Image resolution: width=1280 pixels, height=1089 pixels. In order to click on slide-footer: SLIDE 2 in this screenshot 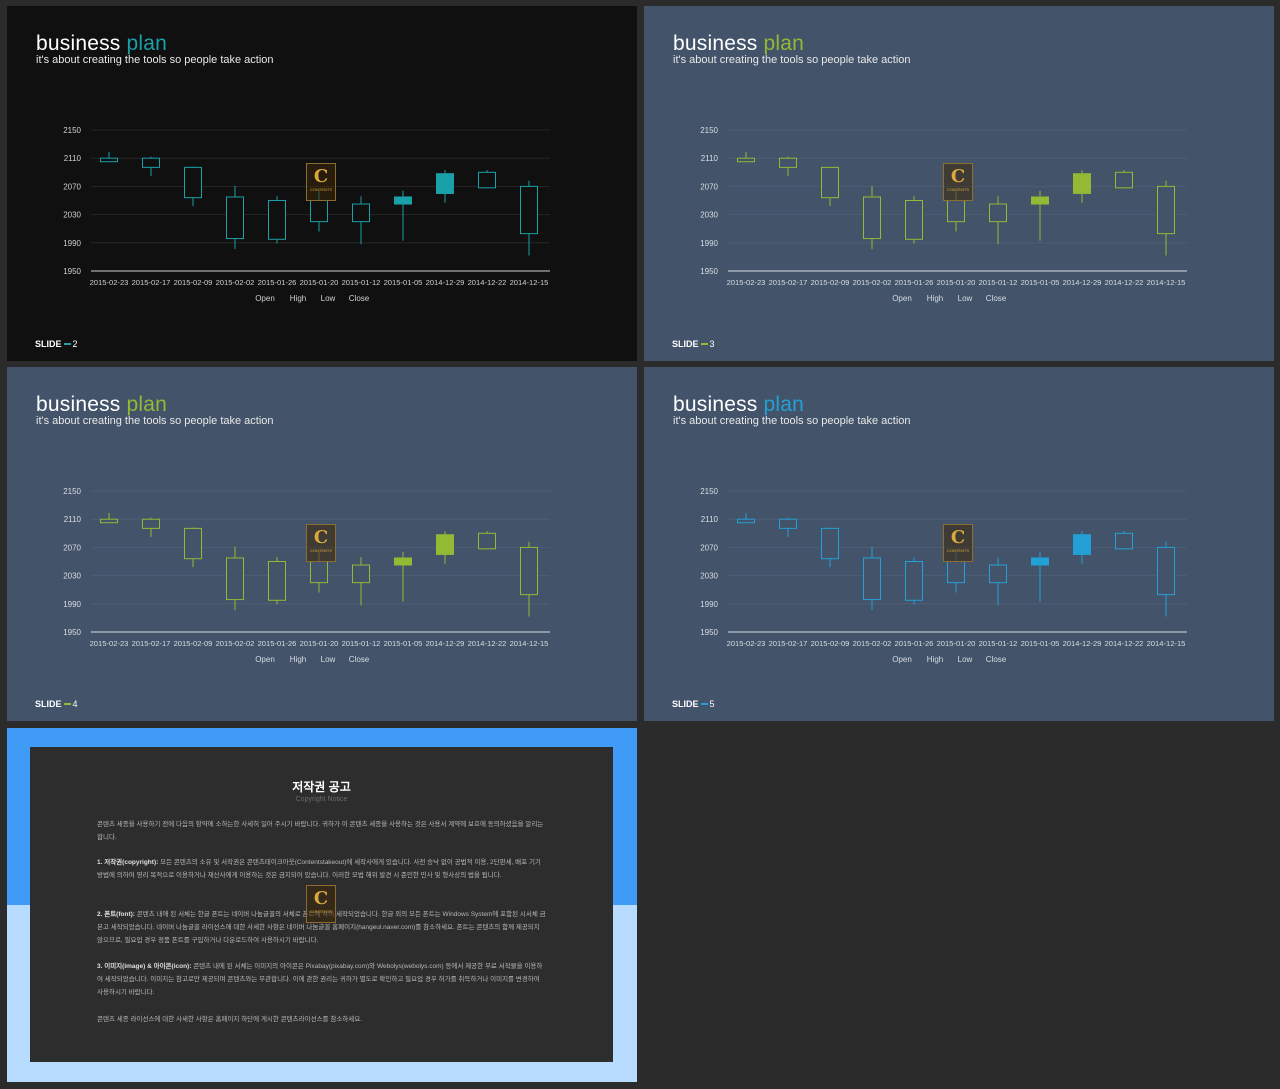, I will do `click(56, 344)`.